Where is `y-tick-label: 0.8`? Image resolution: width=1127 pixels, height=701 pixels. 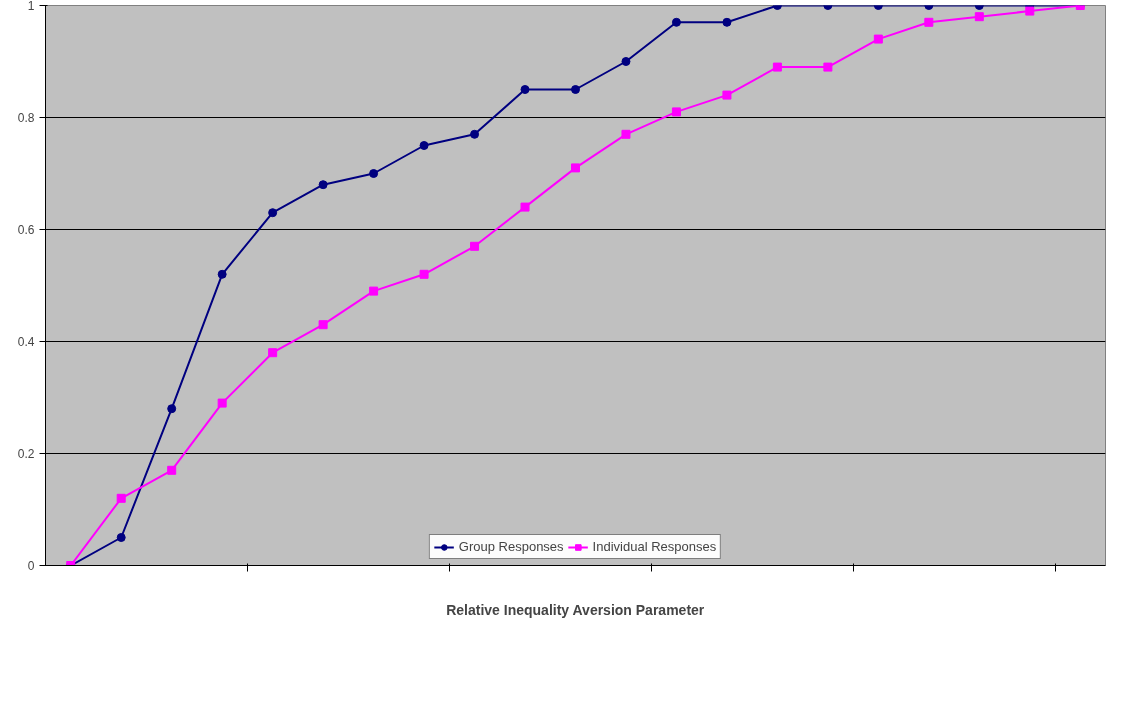
y-tick-label: 0.8 is located at coordinates (26, 118).